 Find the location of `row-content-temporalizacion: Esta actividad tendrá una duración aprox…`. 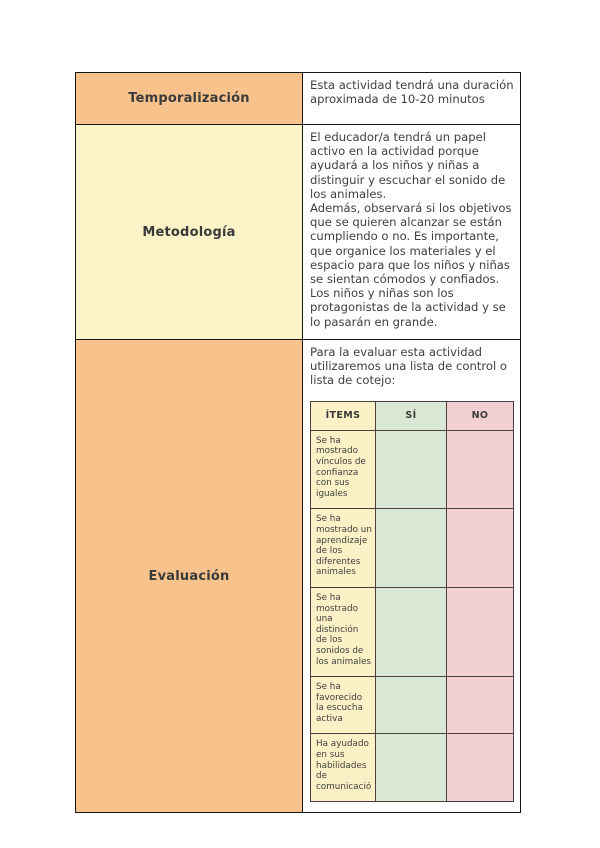

row-content-temporalizacion: Esta actividad tendrá una duración aprox… is located at coordinates (412, 92).